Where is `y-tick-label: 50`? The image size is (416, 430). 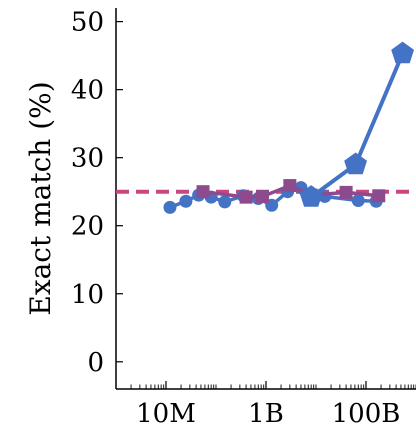 y-tick-label: 50 is located at coordinates (87, 23).